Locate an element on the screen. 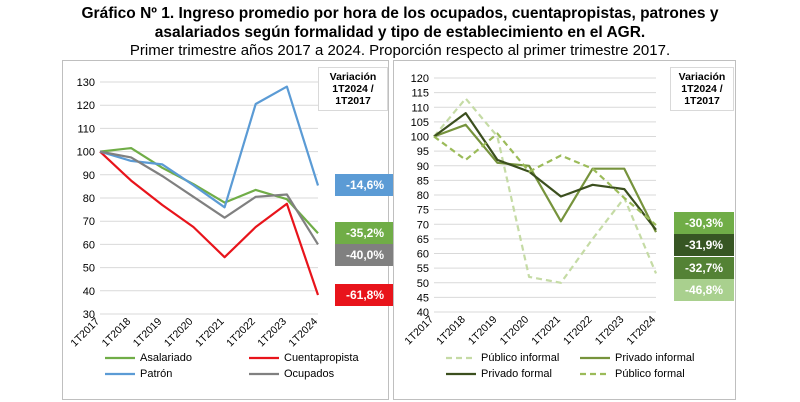  left-y-tick-label: 40 is located at coordinates (89, 292).